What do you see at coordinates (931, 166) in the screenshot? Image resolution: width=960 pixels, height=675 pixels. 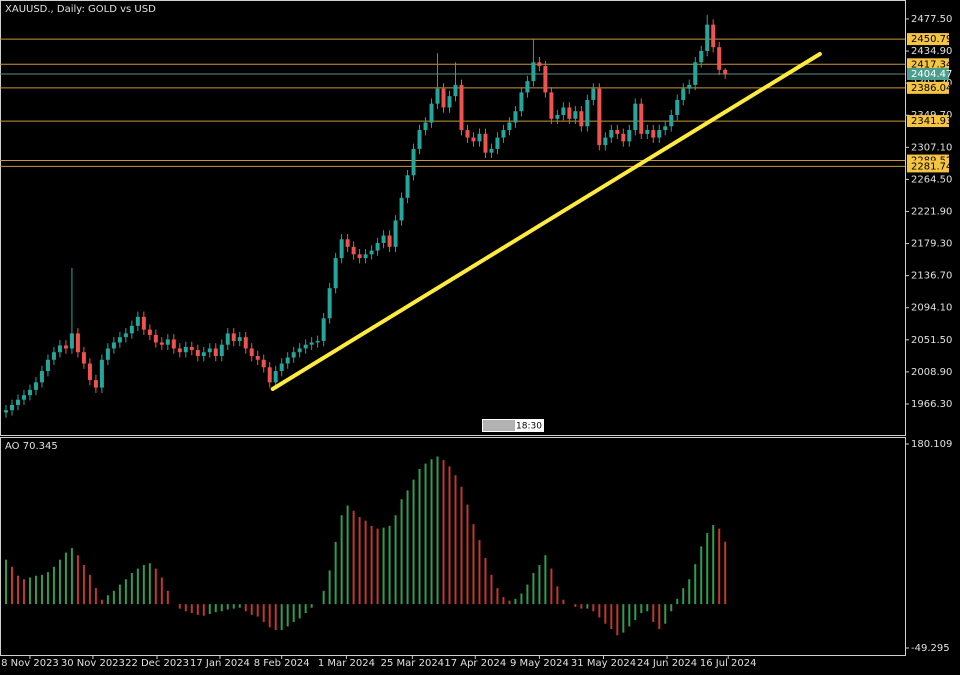 I see `level-label: 2281.74` at bounding box center [931, 166].